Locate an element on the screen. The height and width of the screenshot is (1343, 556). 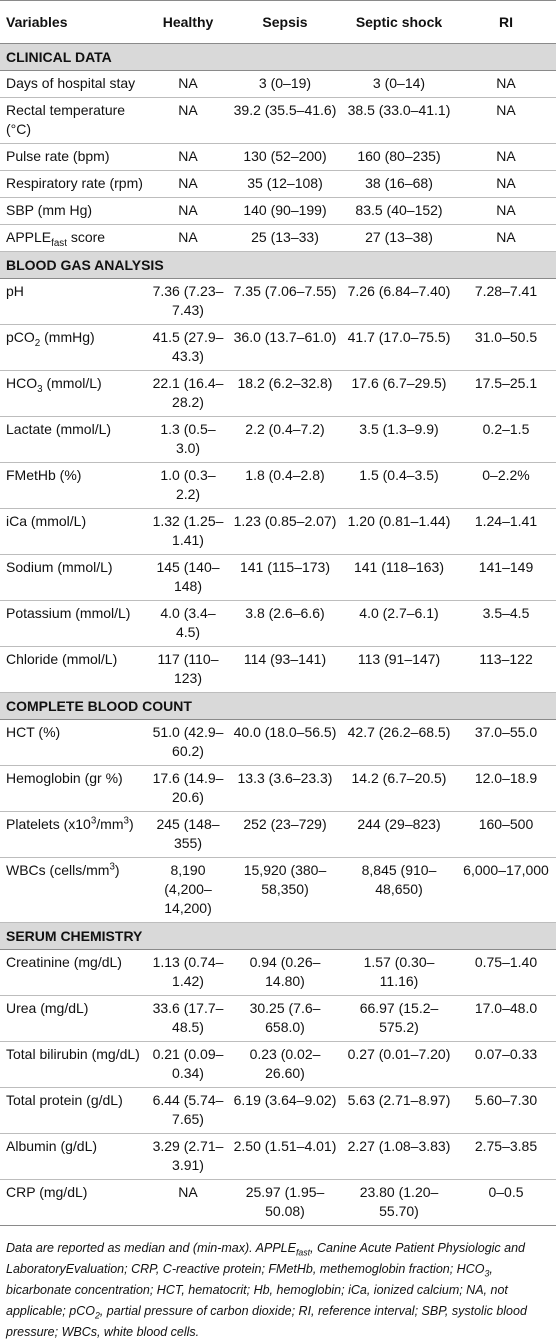
cell-healthy: 33.6 (17.7–48.5) is located at coordinates (188, 1018).